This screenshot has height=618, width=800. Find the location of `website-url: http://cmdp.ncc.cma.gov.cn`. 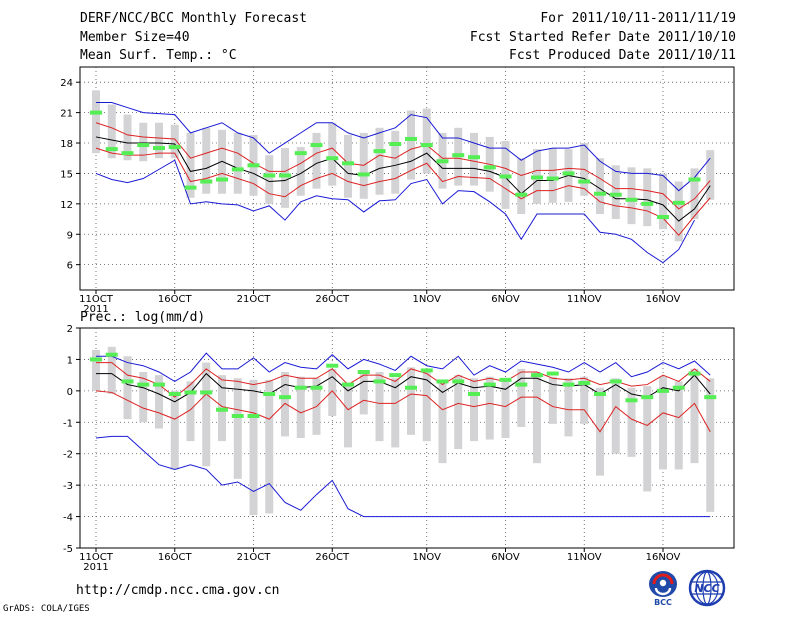

website-url: http://cmdp.ncc.cma.gov.cn is located at coordinates (178, 590).